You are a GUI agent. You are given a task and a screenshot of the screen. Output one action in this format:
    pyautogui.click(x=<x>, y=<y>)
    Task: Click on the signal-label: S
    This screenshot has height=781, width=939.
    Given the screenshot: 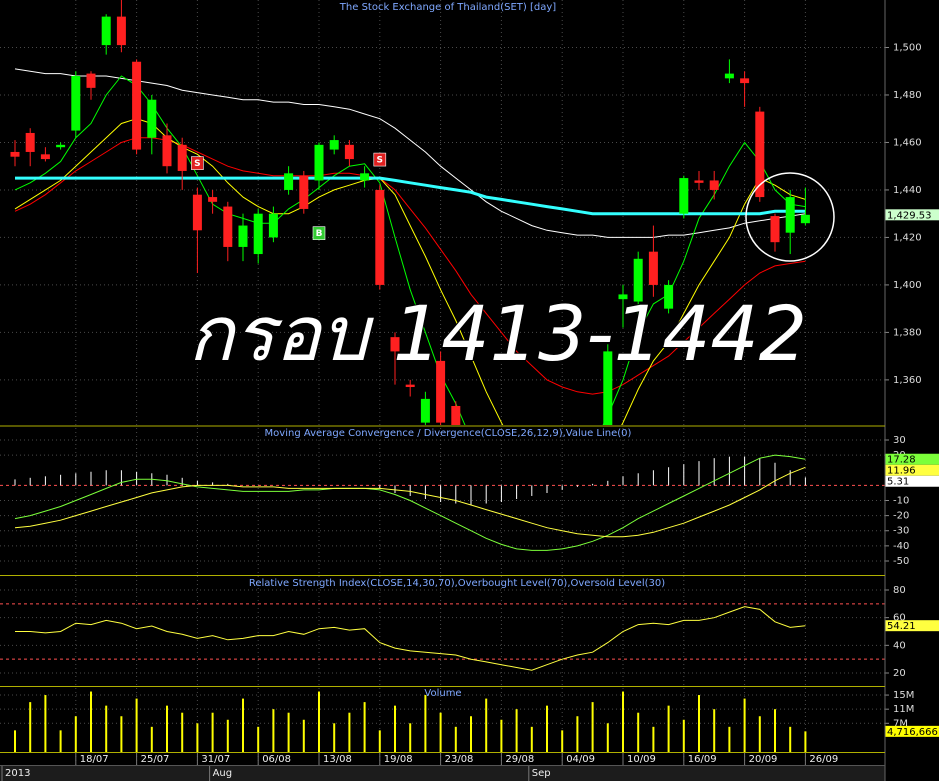 What is the action you would take?
    pyautogui.click(x=380, y=161)
    